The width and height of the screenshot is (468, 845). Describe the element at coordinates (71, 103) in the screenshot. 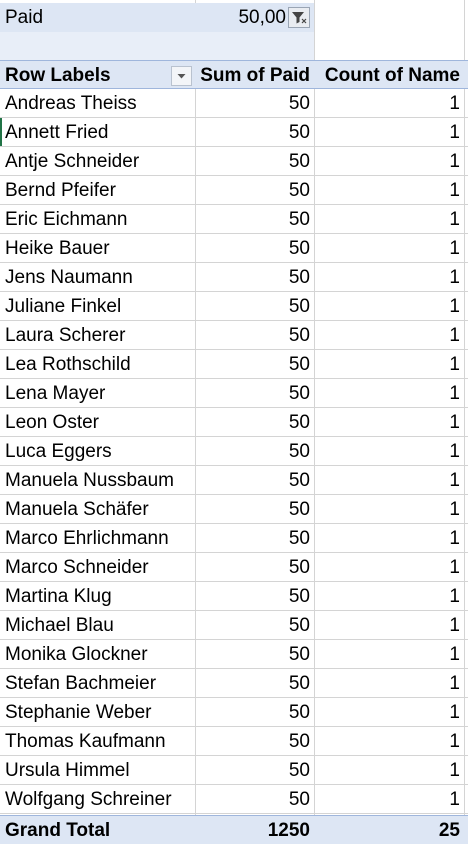

I see `row-label-cell: Andreas Theiss` at that location.